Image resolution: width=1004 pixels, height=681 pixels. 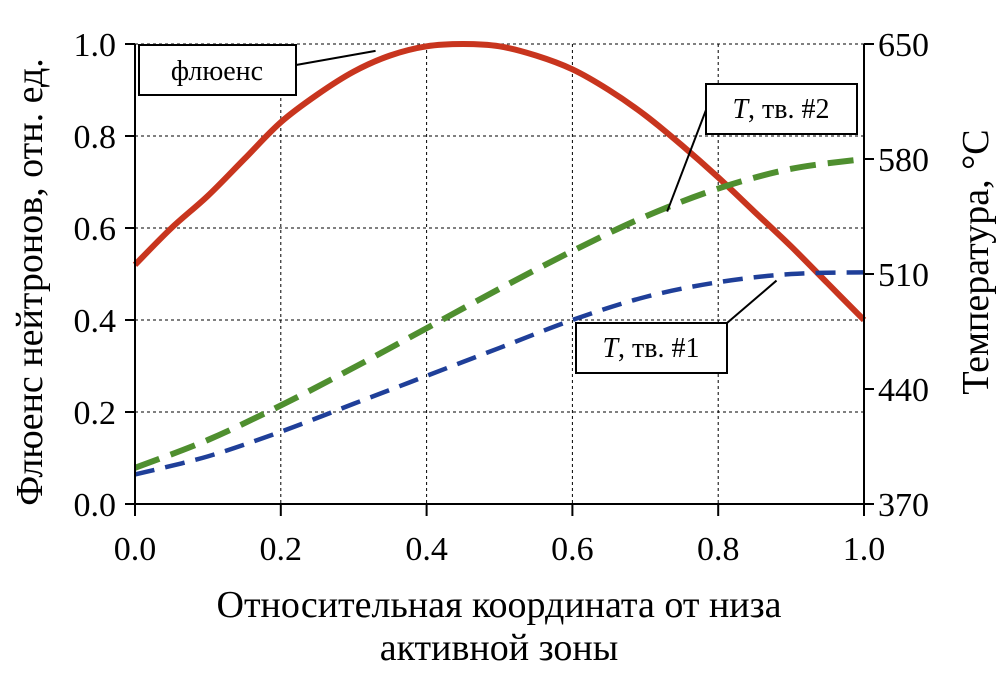 What do you see at coordinates (903, 160) in the screenshot?
I see `y-right-tick-label: 580` at bounding box center [903, 160].